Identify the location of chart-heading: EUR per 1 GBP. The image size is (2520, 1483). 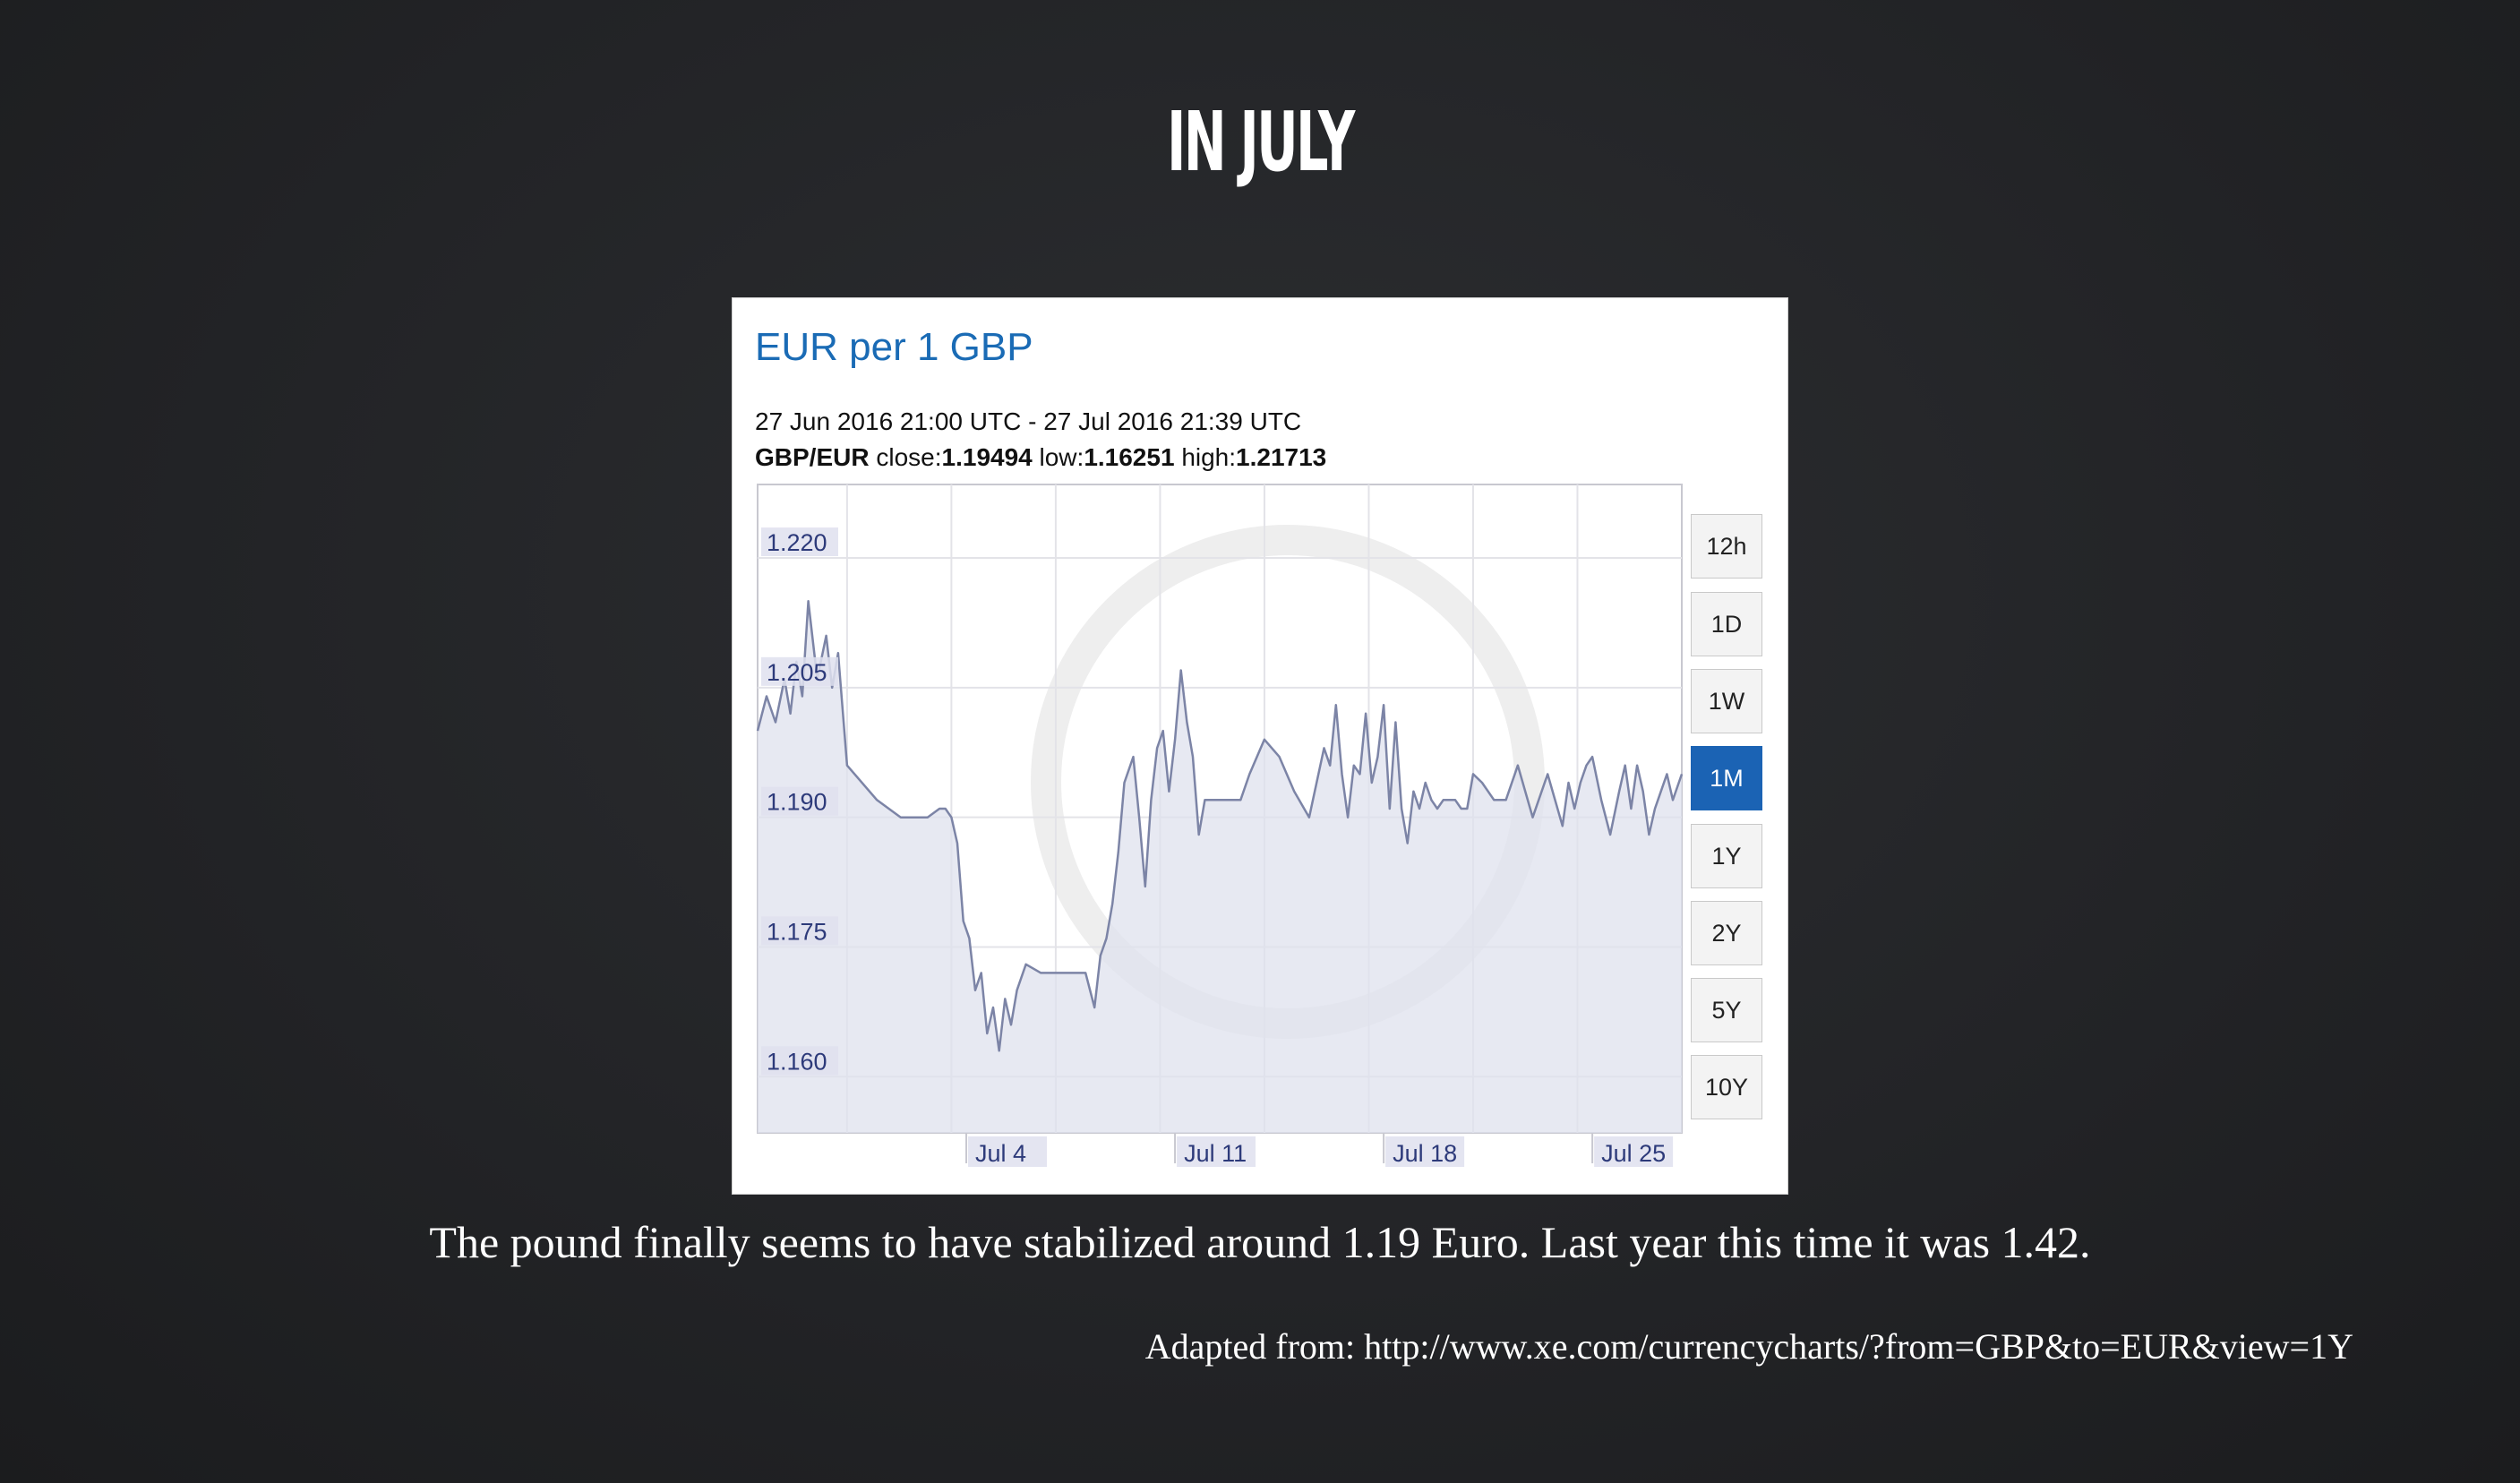
(894, 347).